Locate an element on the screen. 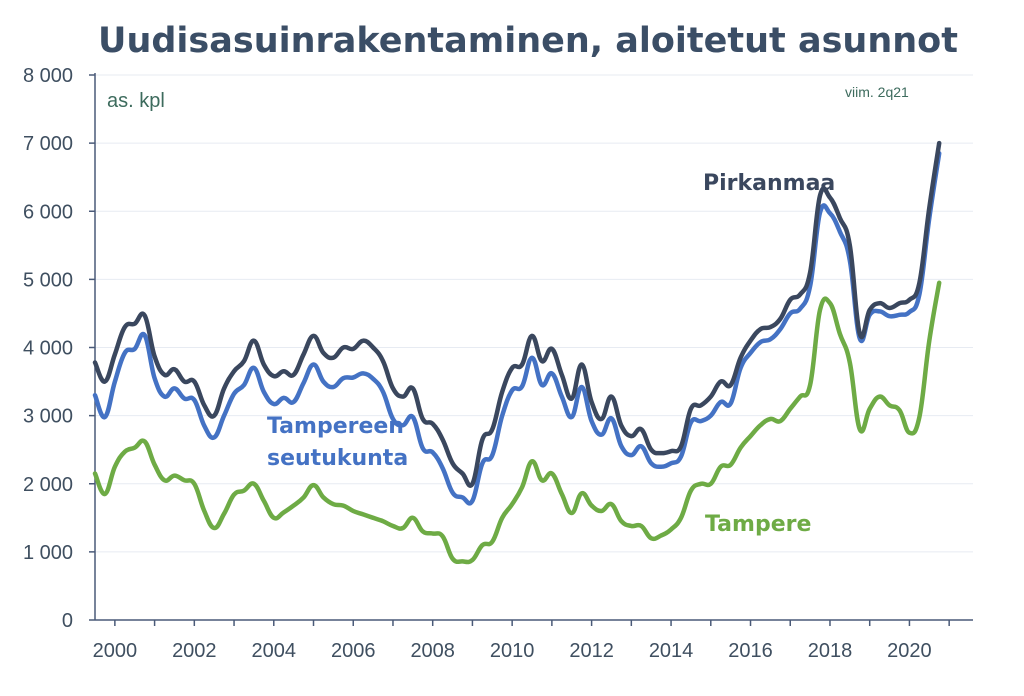  y-tick-label: 6 000 is located at coordinates (48, 212).